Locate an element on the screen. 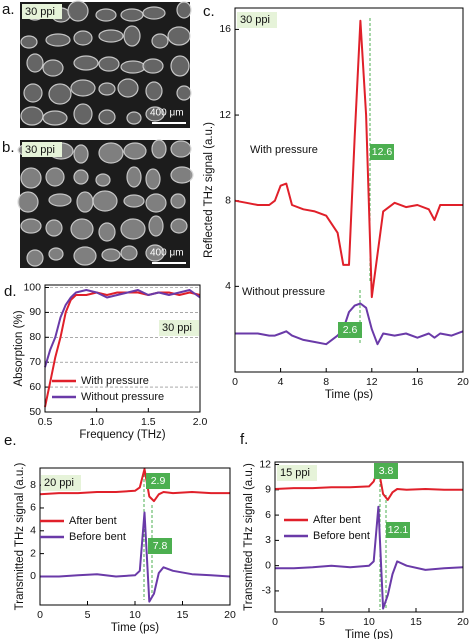  y-tick-label: 90 is located at coordinates (35, 312).